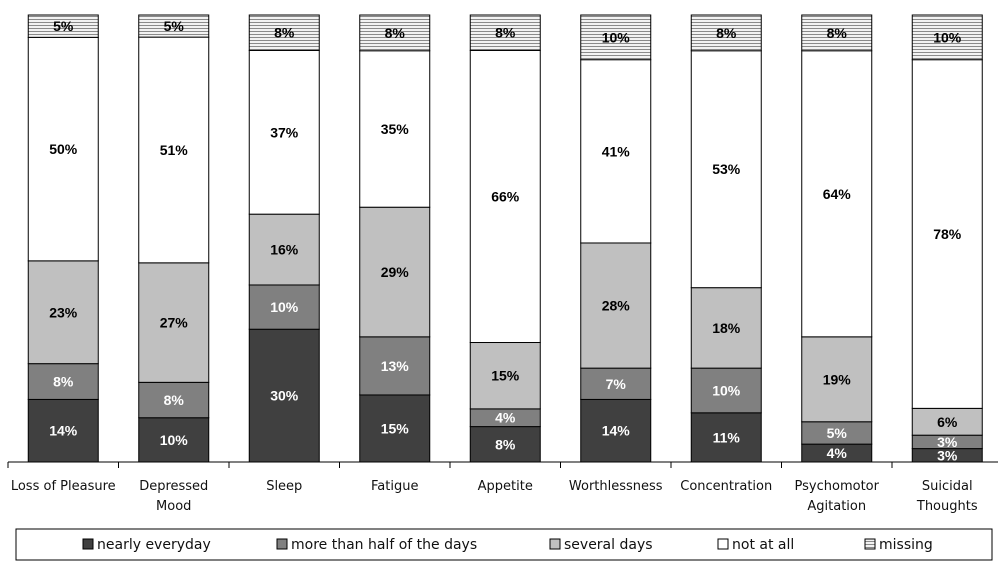 This screenshot has height=567, width=1000. I want to click on category-label: Sleep, so click(284, 486).